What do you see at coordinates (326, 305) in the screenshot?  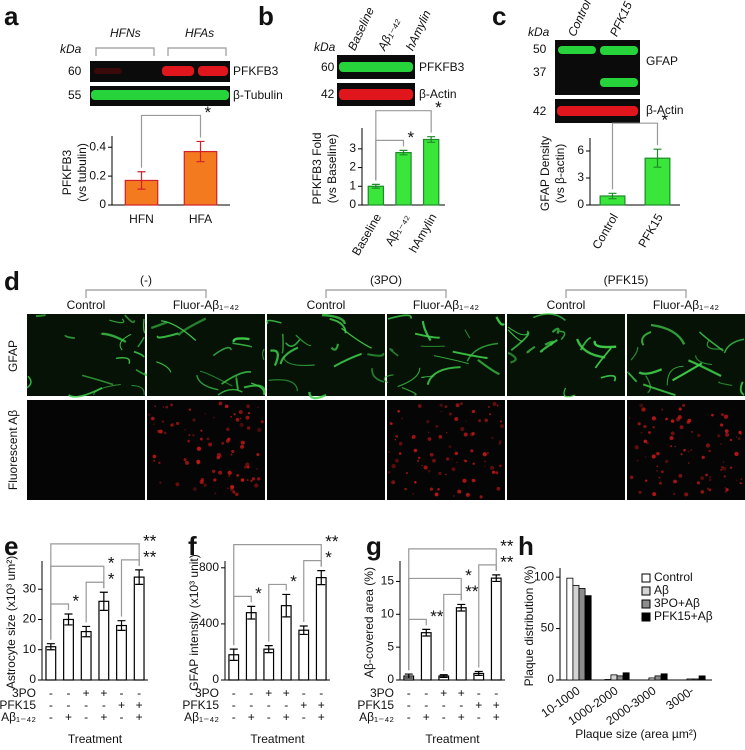 I see `column-label: Control` at bounding box center [326, 305].